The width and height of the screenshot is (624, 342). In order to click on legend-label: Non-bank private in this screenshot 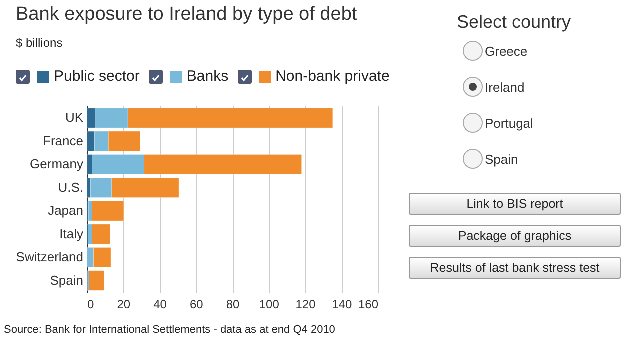, I will do `click(333, 76)`.